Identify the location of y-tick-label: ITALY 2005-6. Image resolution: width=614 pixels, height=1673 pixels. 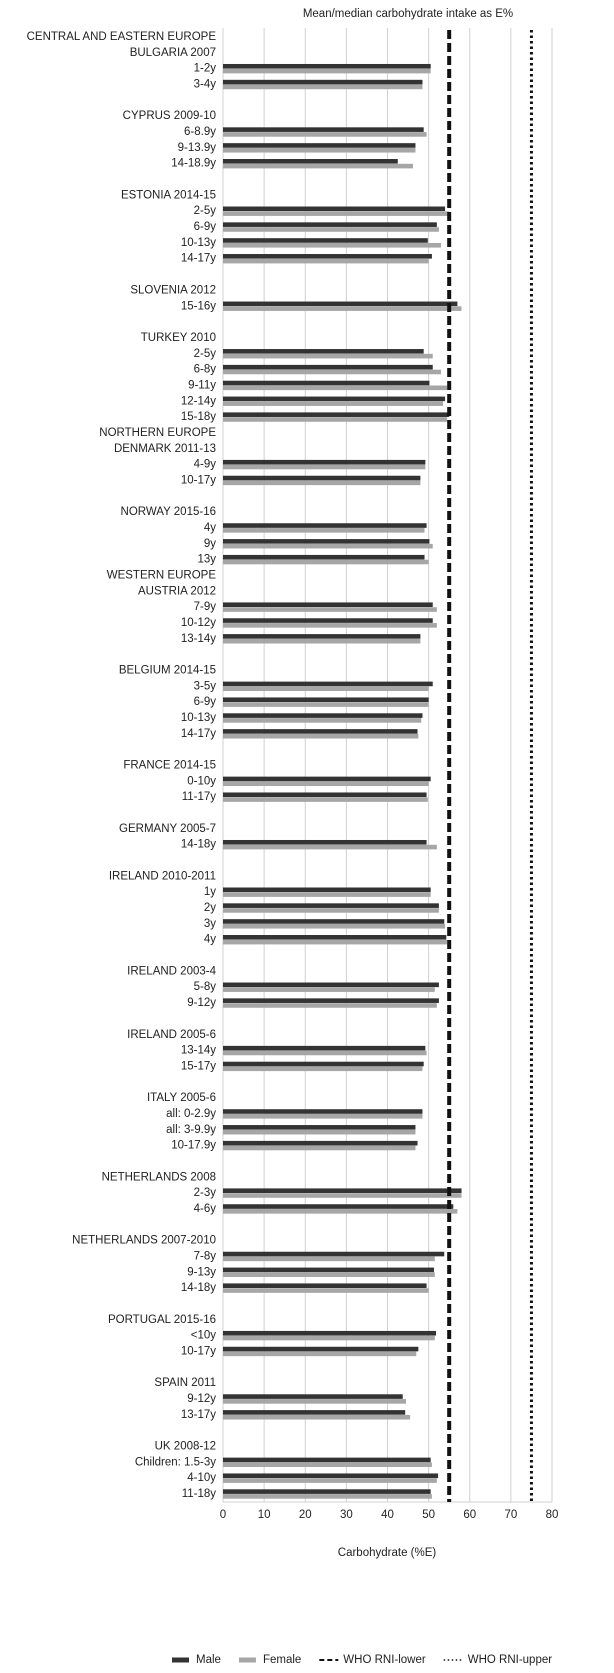
(181, 1098).